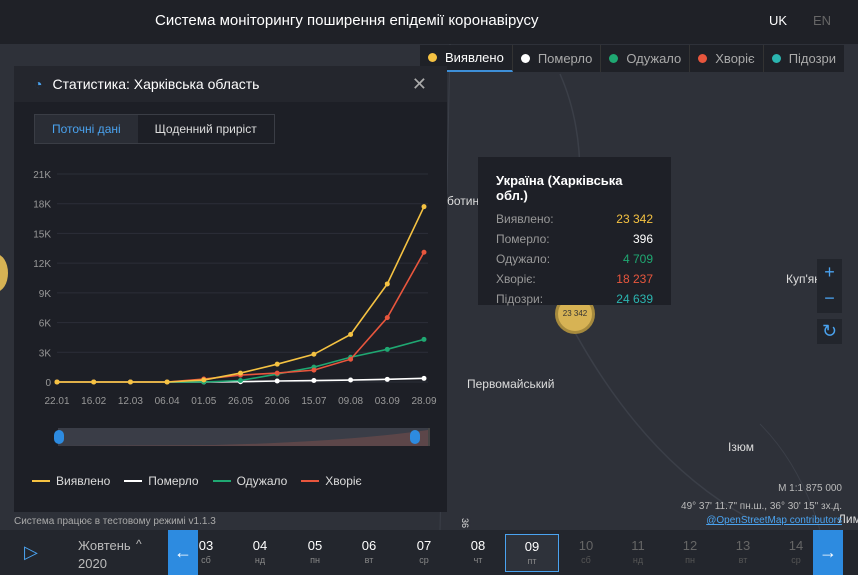 The width and height of the screenshot is (858, 575). I want to click on day-11: 11 нд, so click(638, 551).